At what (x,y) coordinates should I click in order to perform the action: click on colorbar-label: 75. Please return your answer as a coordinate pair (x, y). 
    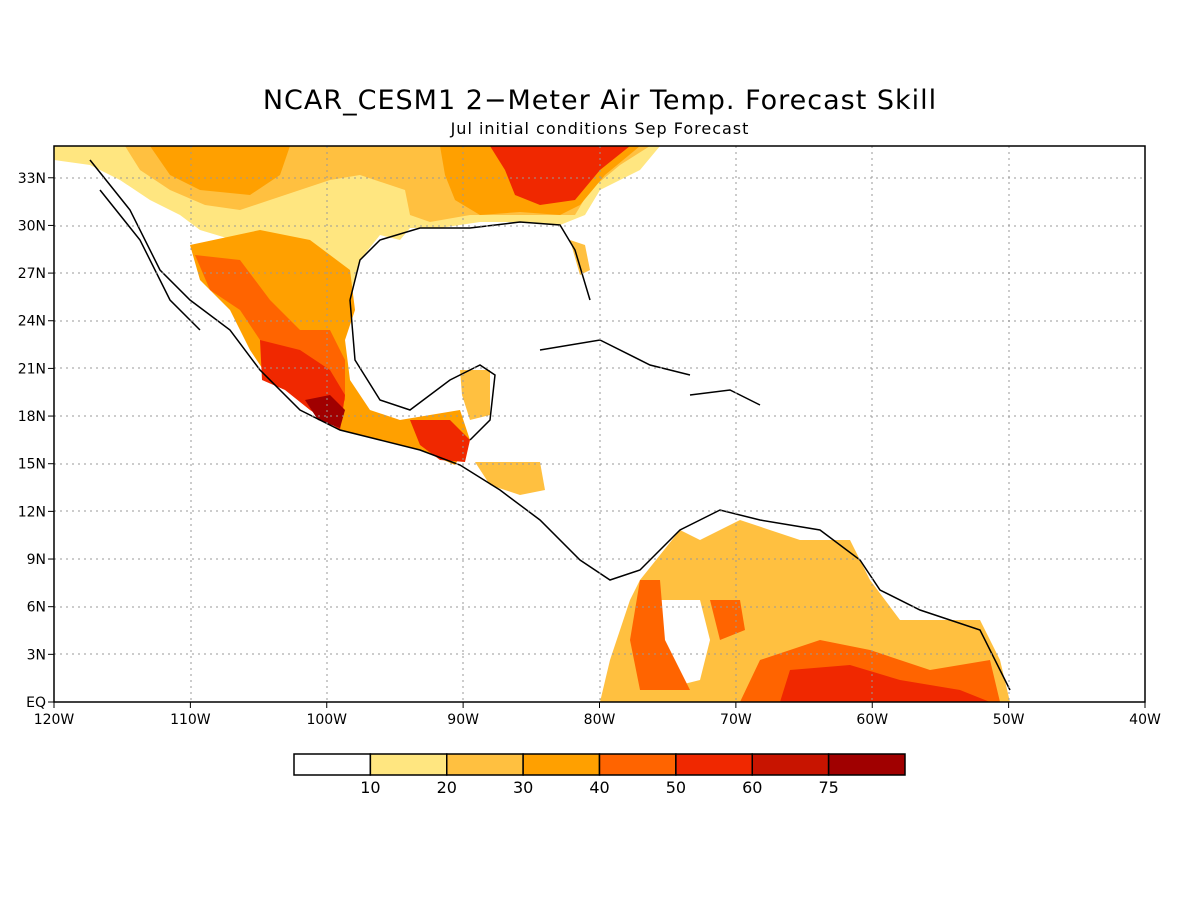
    Looking at the image, I should click on (828, 787).